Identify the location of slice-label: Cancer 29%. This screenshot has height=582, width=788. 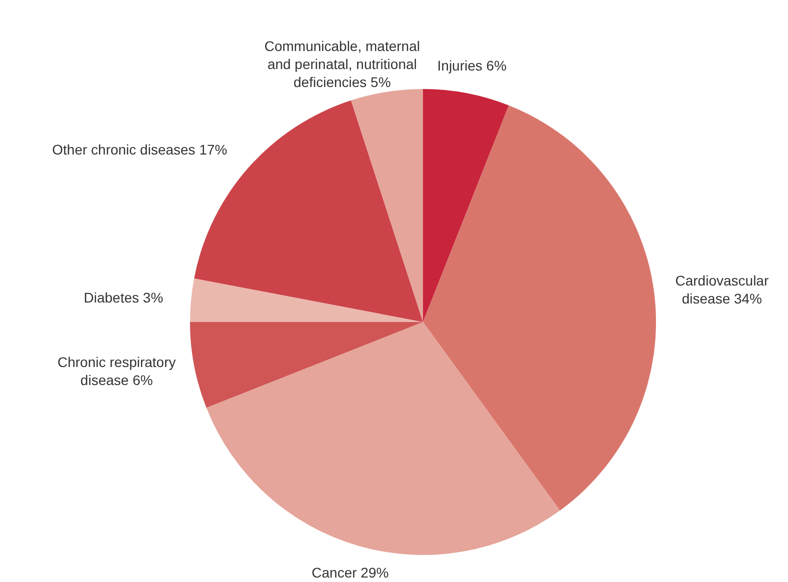
(350, 572).